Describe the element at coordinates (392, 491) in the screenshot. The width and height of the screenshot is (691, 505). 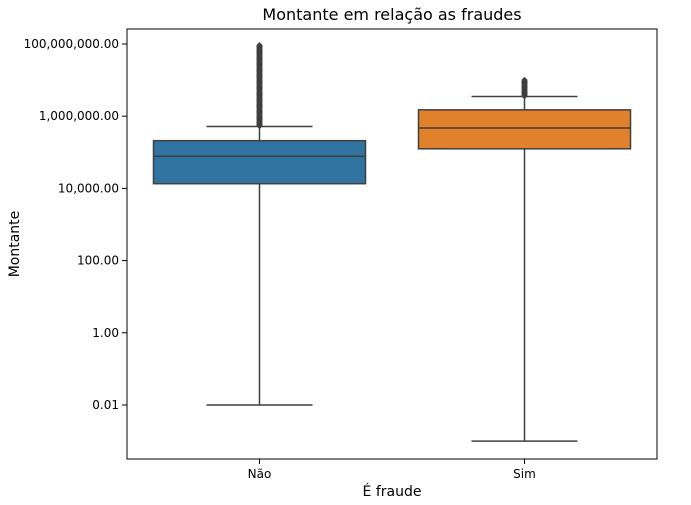
I see `x-axis-label: É fraude` at that location.